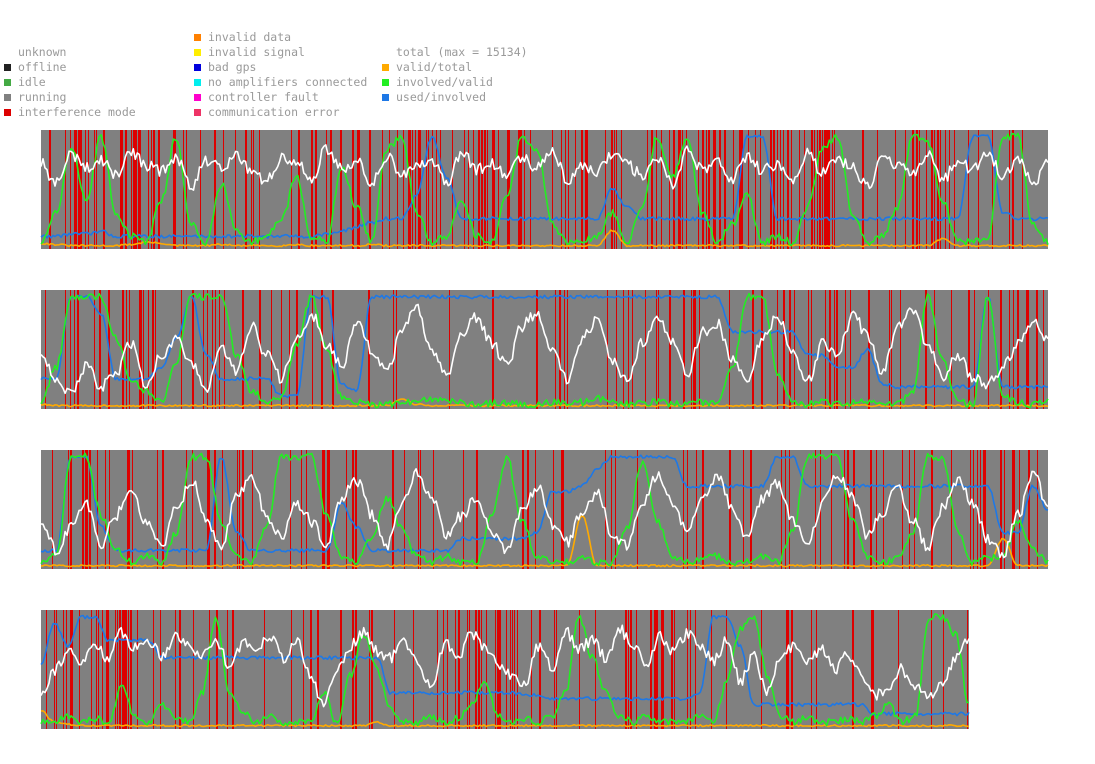 This screenshot has width=1095, height=764. What do you see at coordinates (505, 665) in the screenshot?
I see `used-involved-line` at bounding box center [505, 665].